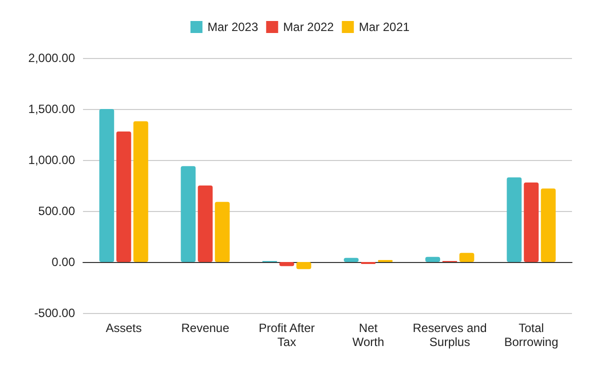 The height and width of the screenshot is (371, 600). What do you see at coordinates (308, 27) in the screenshot?
I see `legend-label: Mar 2022` at bounding box center [308, 27].